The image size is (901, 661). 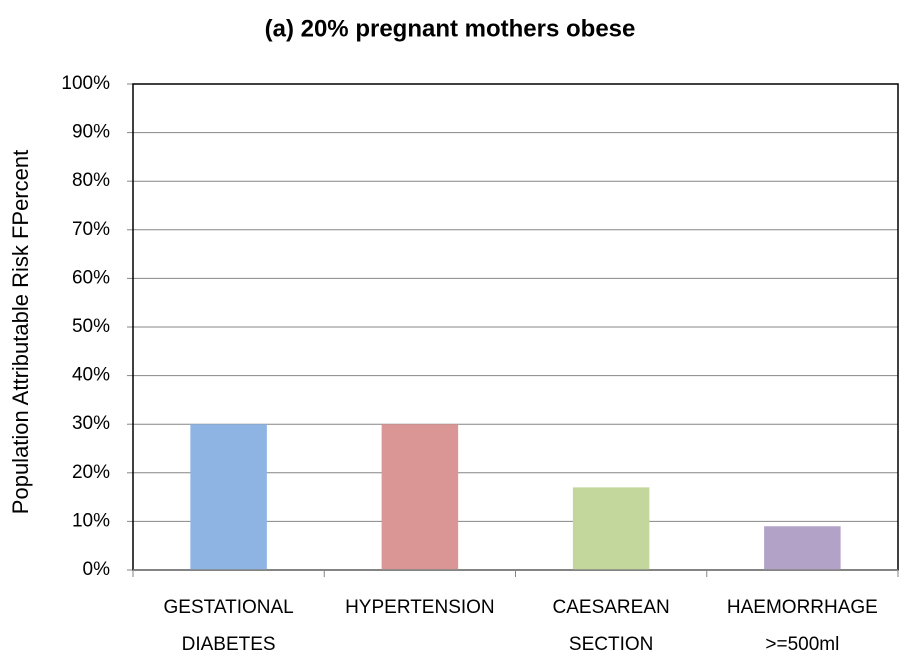 What do you see at coordinates (91, 277) in the screenshot?
I see `y-tick-label: 60%` at bounding box center [91, 277].